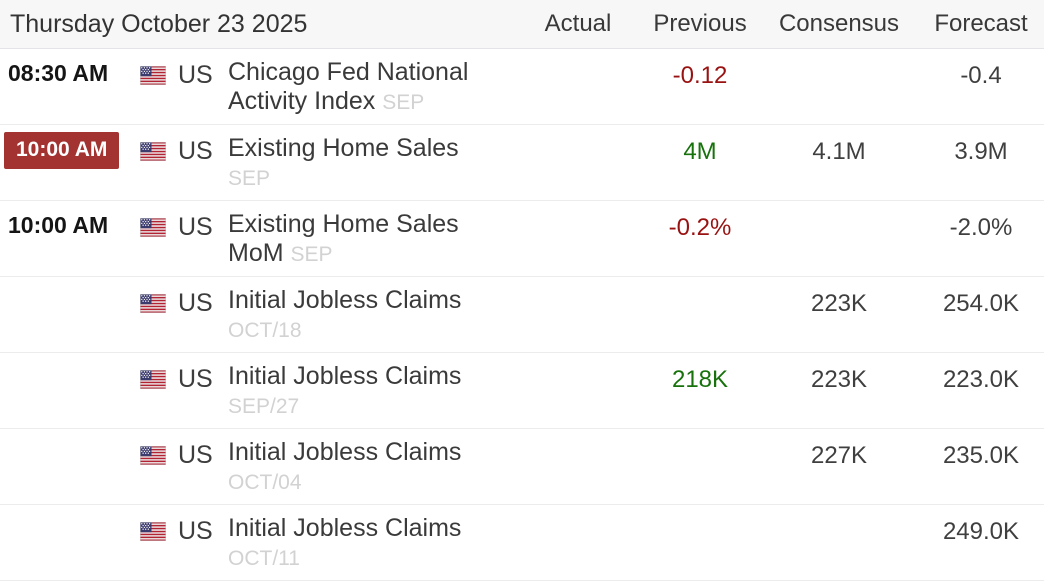 This screenshot has width=1044, height=581. Describe the element at coordinates (343, 238) in the screenshot. I see `event-title: Existing Home Sales MoM` at that location.